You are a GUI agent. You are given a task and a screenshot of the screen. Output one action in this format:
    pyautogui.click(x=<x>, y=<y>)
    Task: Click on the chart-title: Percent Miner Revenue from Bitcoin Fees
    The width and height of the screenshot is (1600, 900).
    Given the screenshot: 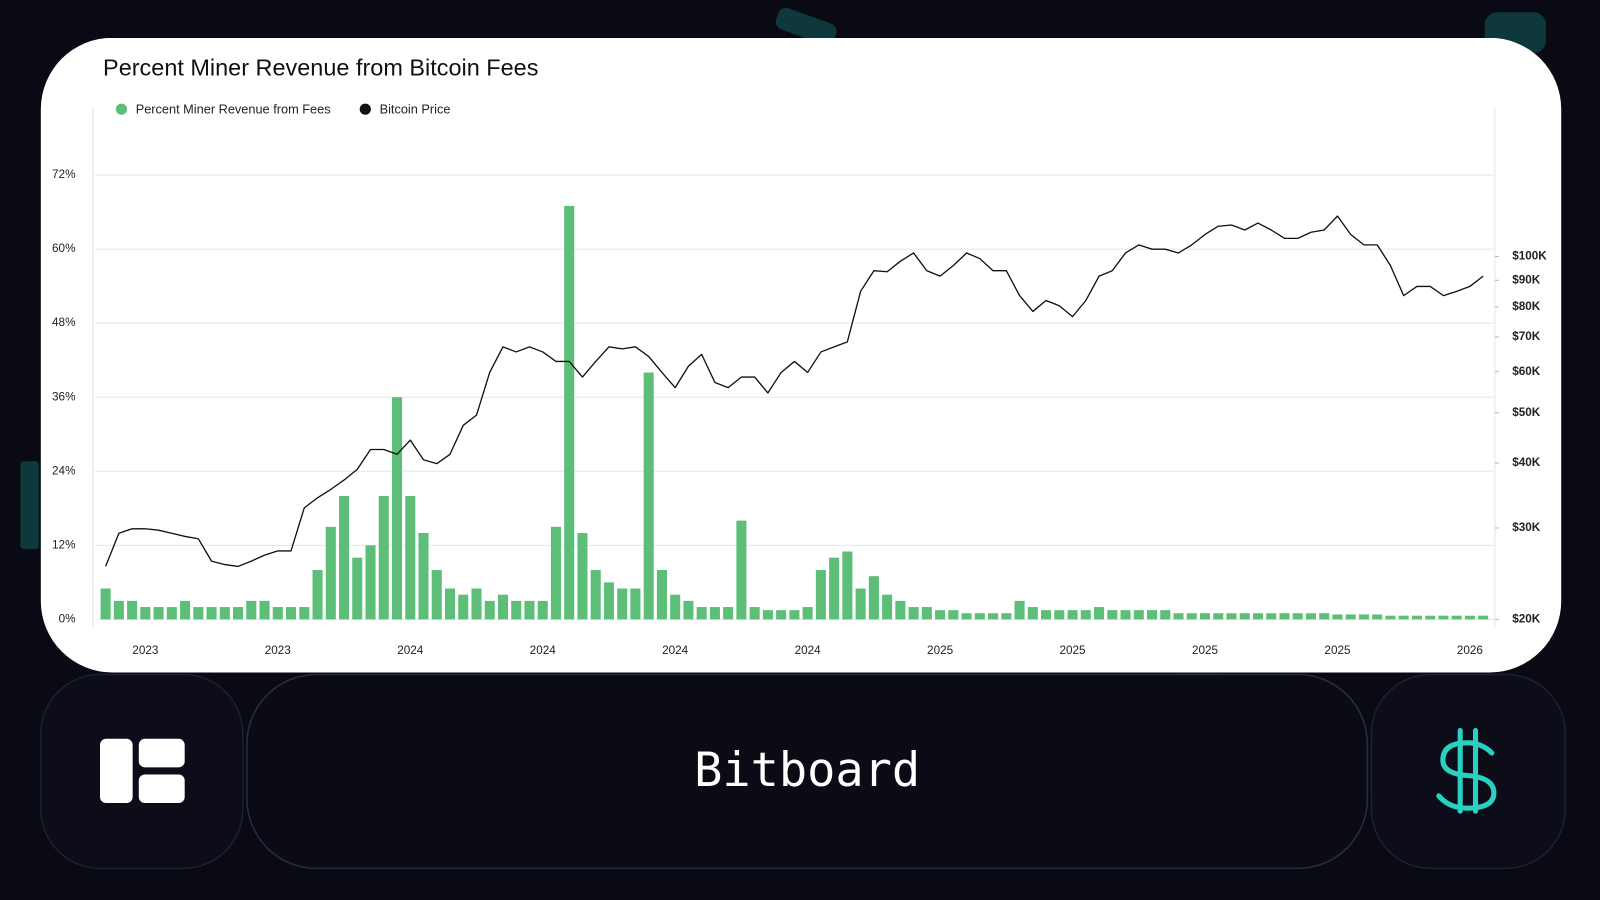 What is the action you would take?
    pyautogui.click(x=320, y=68)
    